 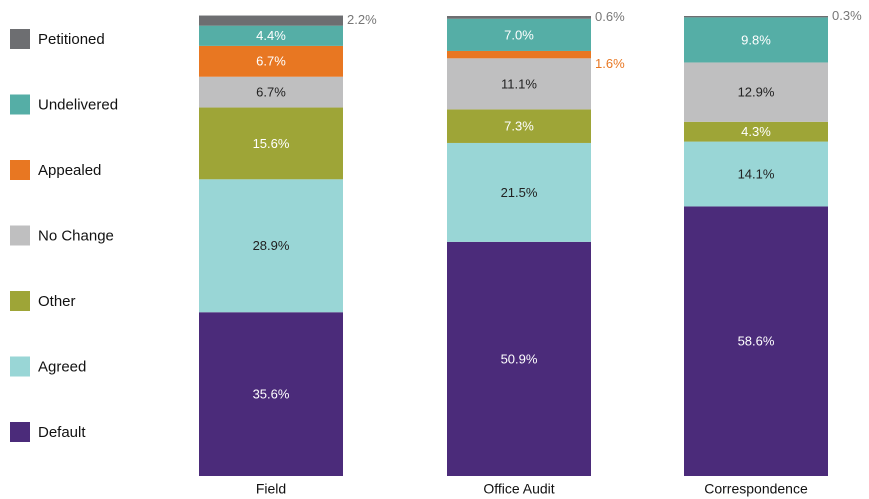 What do you see at coordinates (71, 39) in the screenshot?
I see `legend-label: Petitioned` at bounding box center [71, 39].